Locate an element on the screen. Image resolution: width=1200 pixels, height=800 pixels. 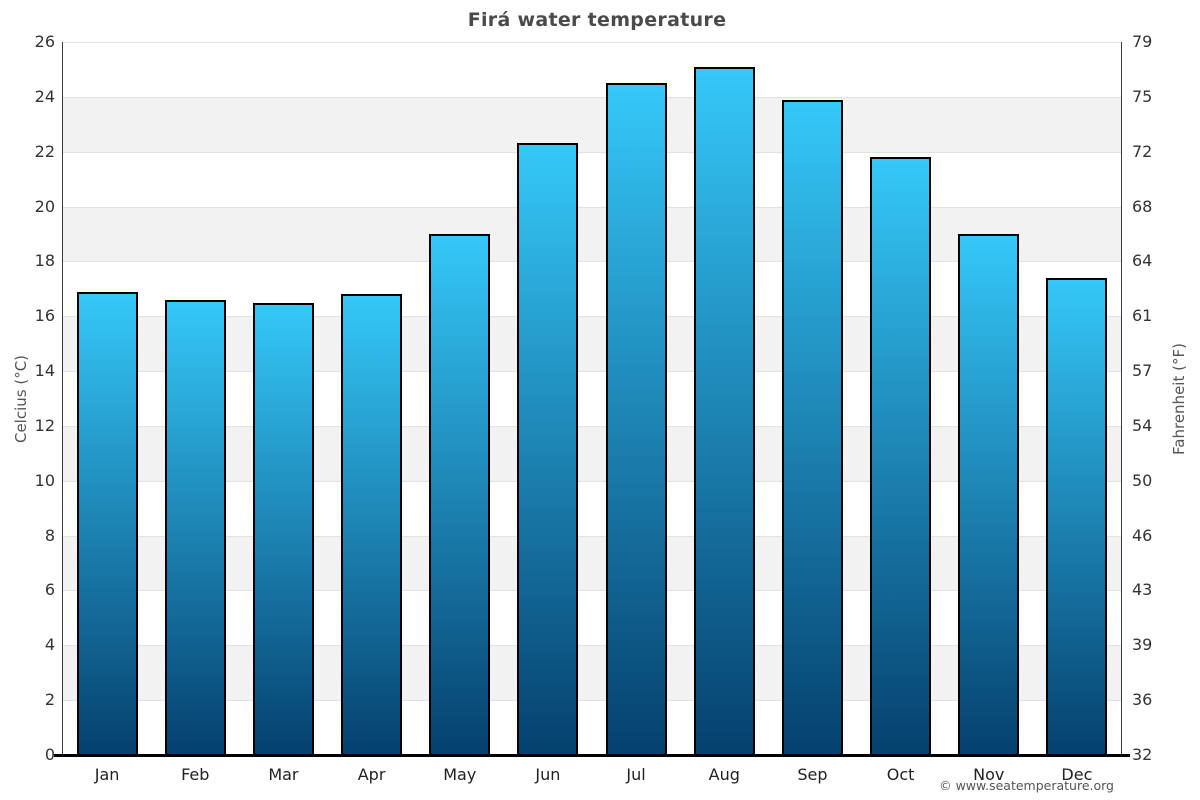
y-tick-celsius-14: 14 is located at coordinates (44, 371).